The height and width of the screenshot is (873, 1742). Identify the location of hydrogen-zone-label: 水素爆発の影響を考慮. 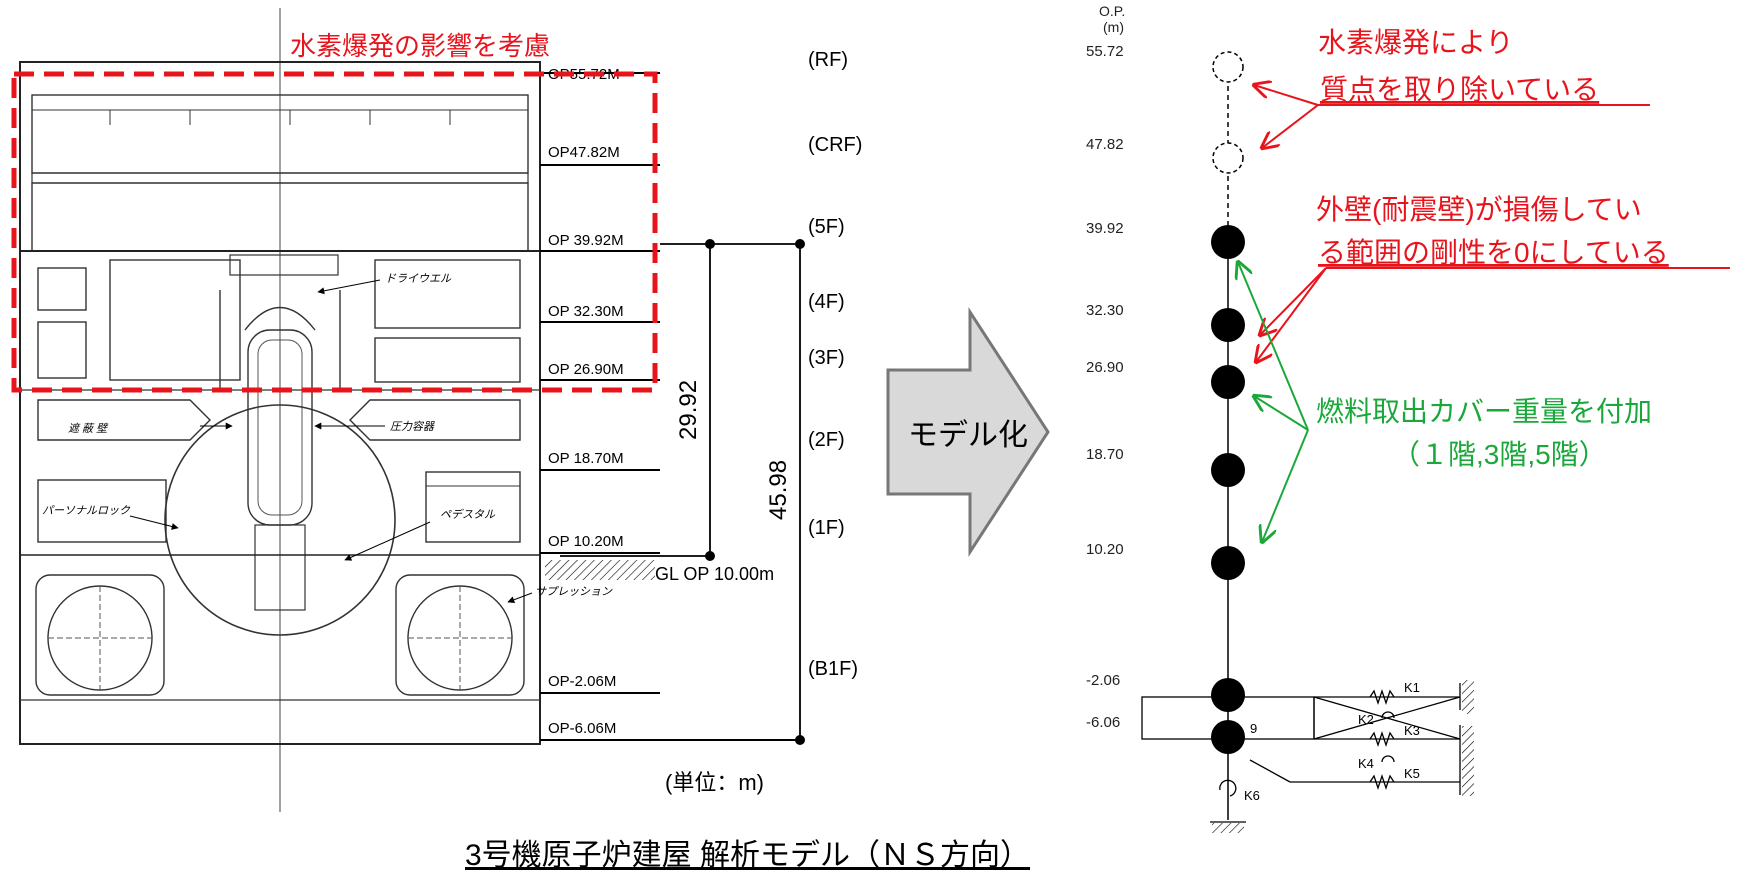
(420, 46).